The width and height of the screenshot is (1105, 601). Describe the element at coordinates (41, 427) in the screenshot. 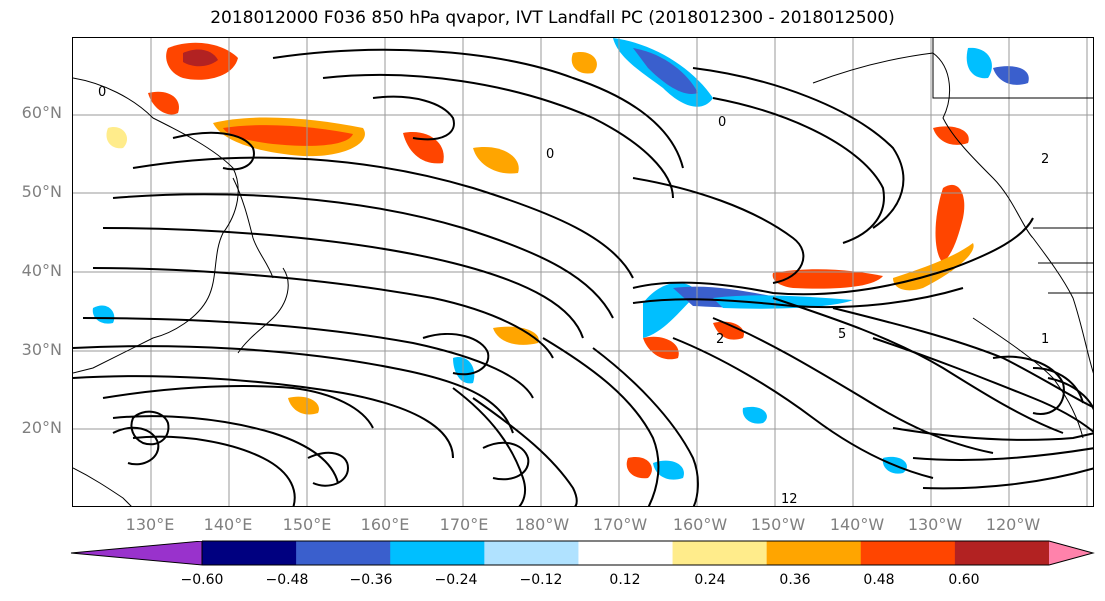

I see `lat-label-20n: 20°N` at that location.